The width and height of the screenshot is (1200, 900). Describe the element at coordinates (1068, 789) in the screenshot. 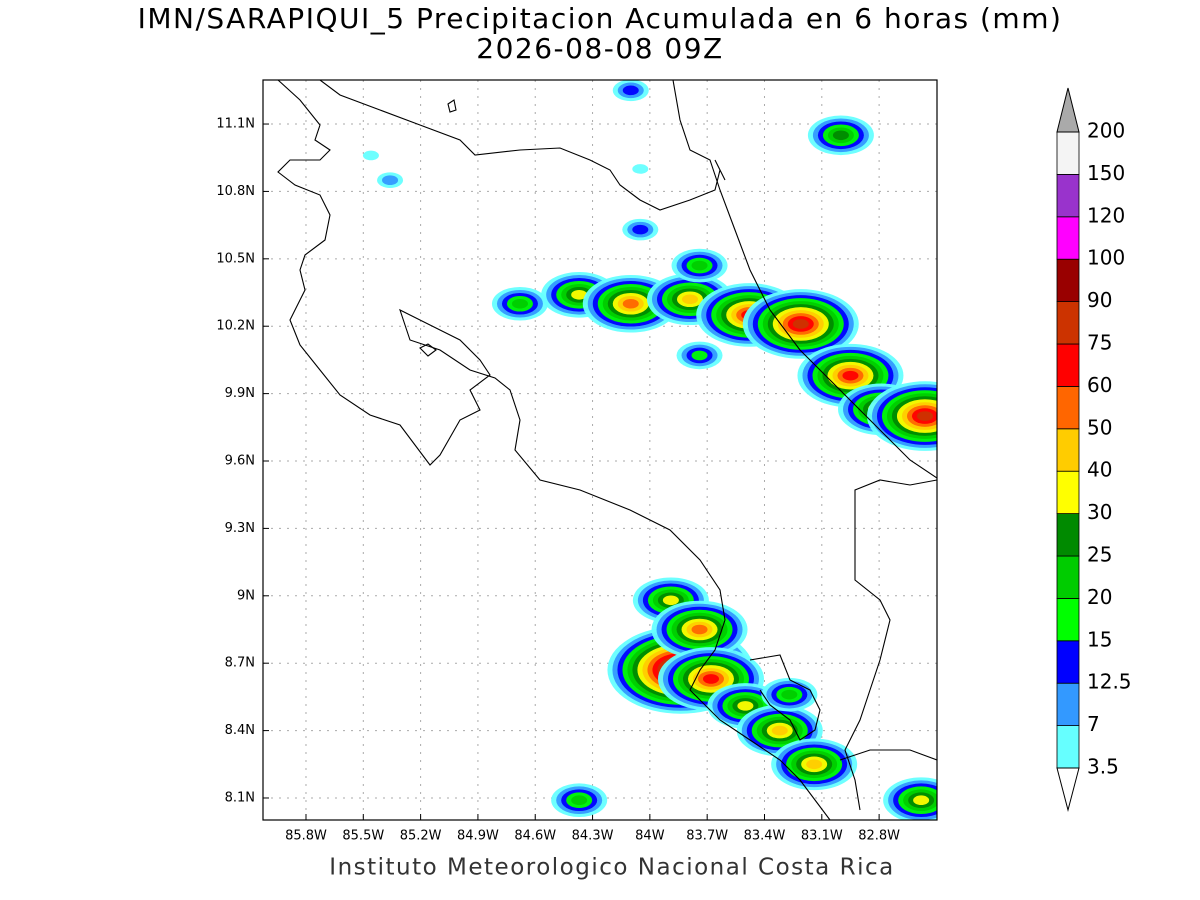

I see `colorbar-under` at that location.